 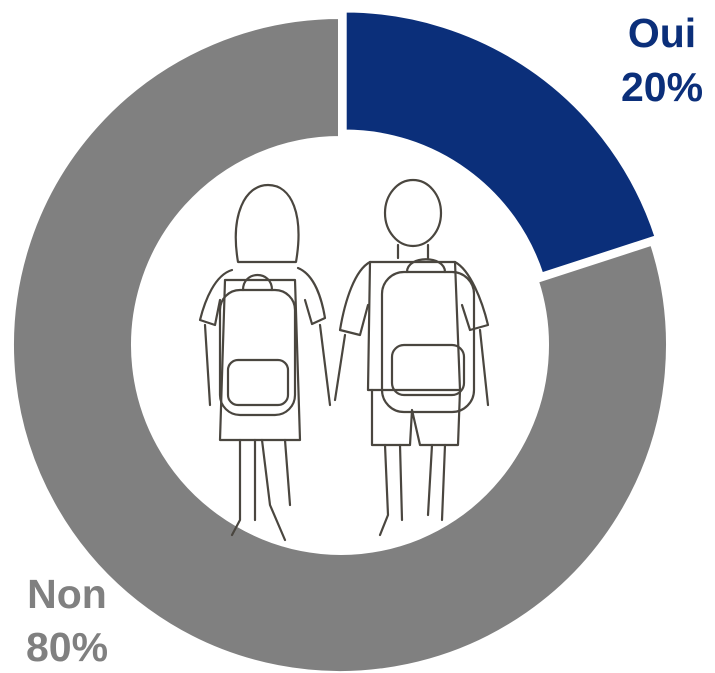 I want to click on slice-value-label: 20%, so click(x=662, y=87).